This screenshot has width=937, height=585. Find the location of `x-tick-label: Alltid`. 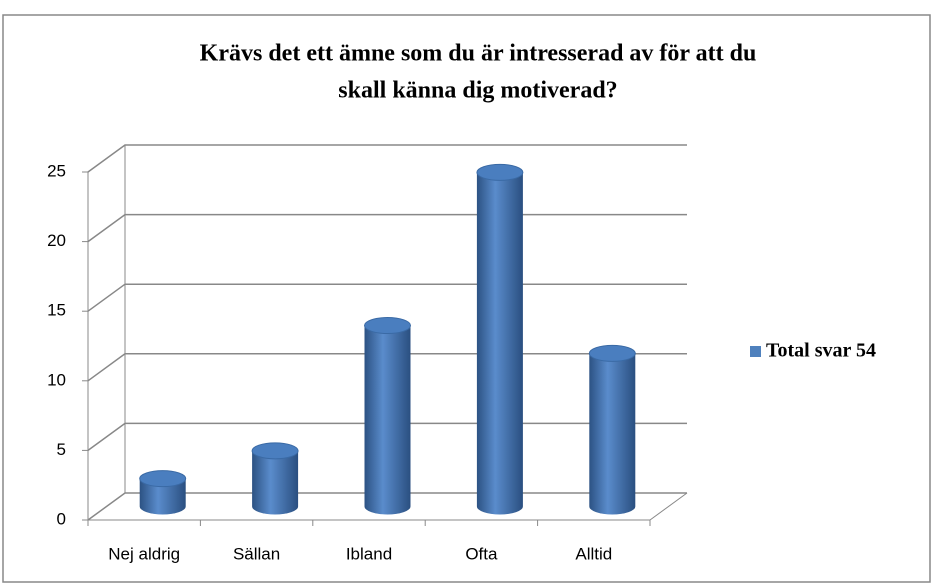

x-tick-label: Alltid is located at coordinates (593, 553).